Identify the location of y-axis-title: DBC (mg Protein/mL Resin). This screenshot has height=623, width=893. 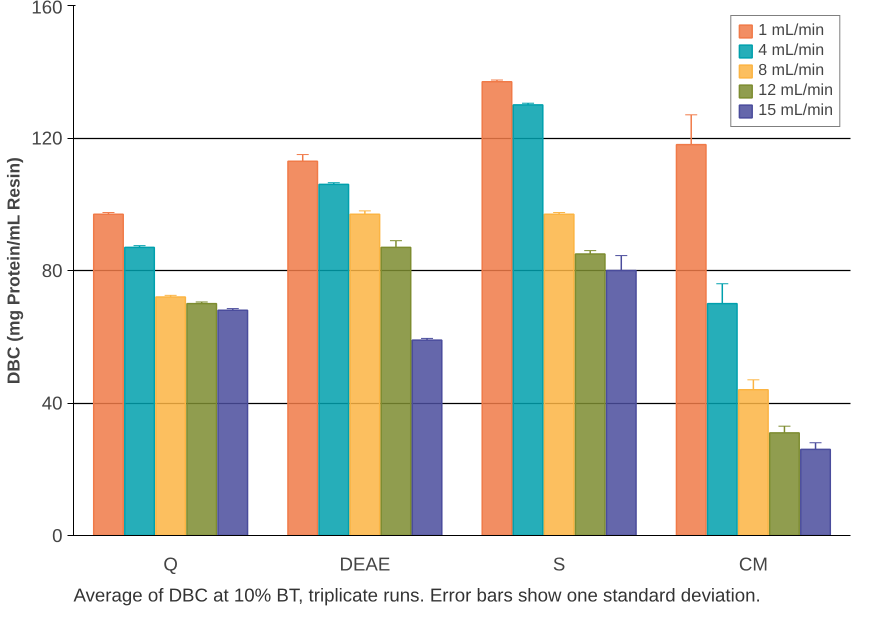
(13, 270).